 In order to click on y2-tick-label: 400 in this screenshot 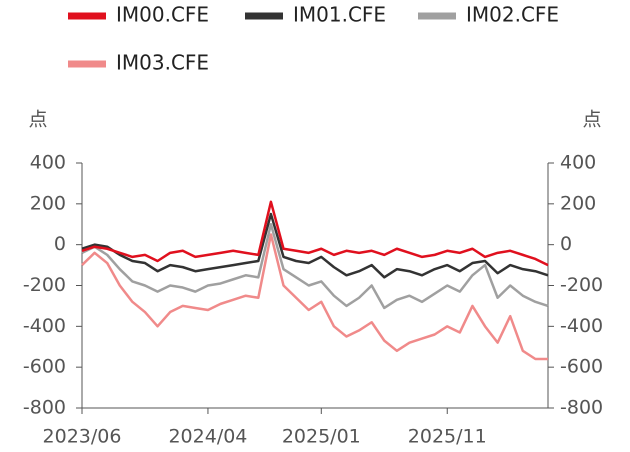, I will do `click(578, 163)`.